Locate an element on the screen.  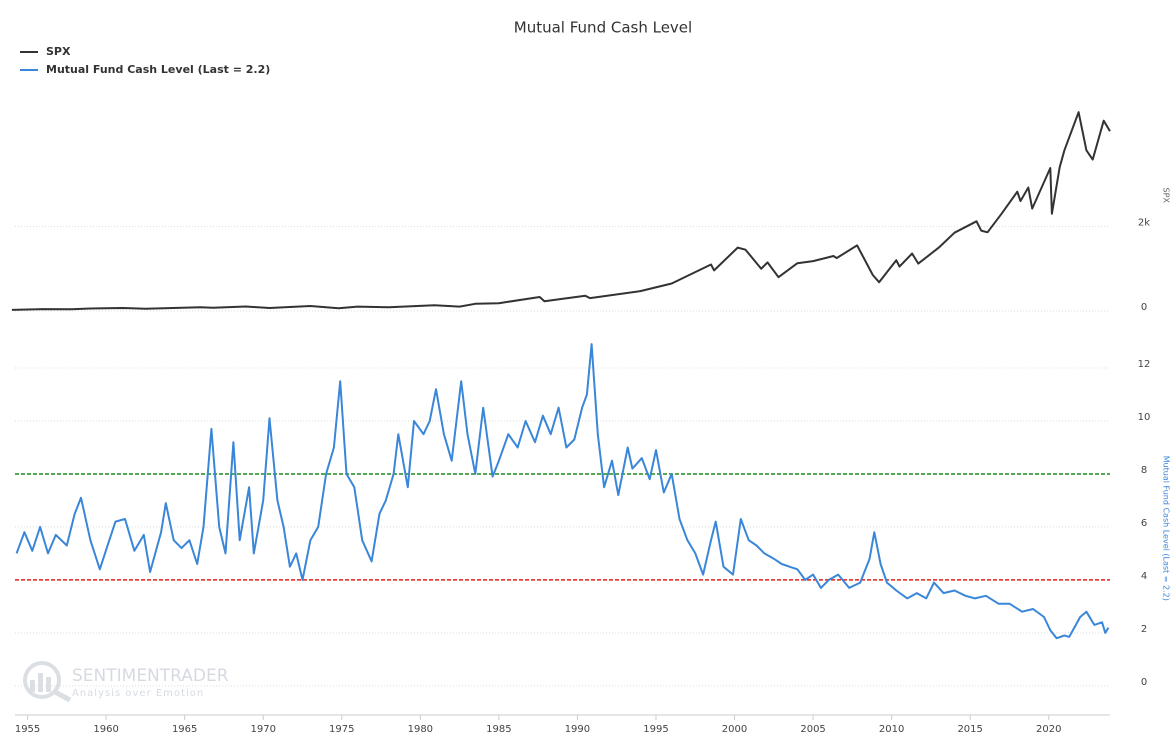
x-tick-label: 2010 is located at coordinates (891, 729).